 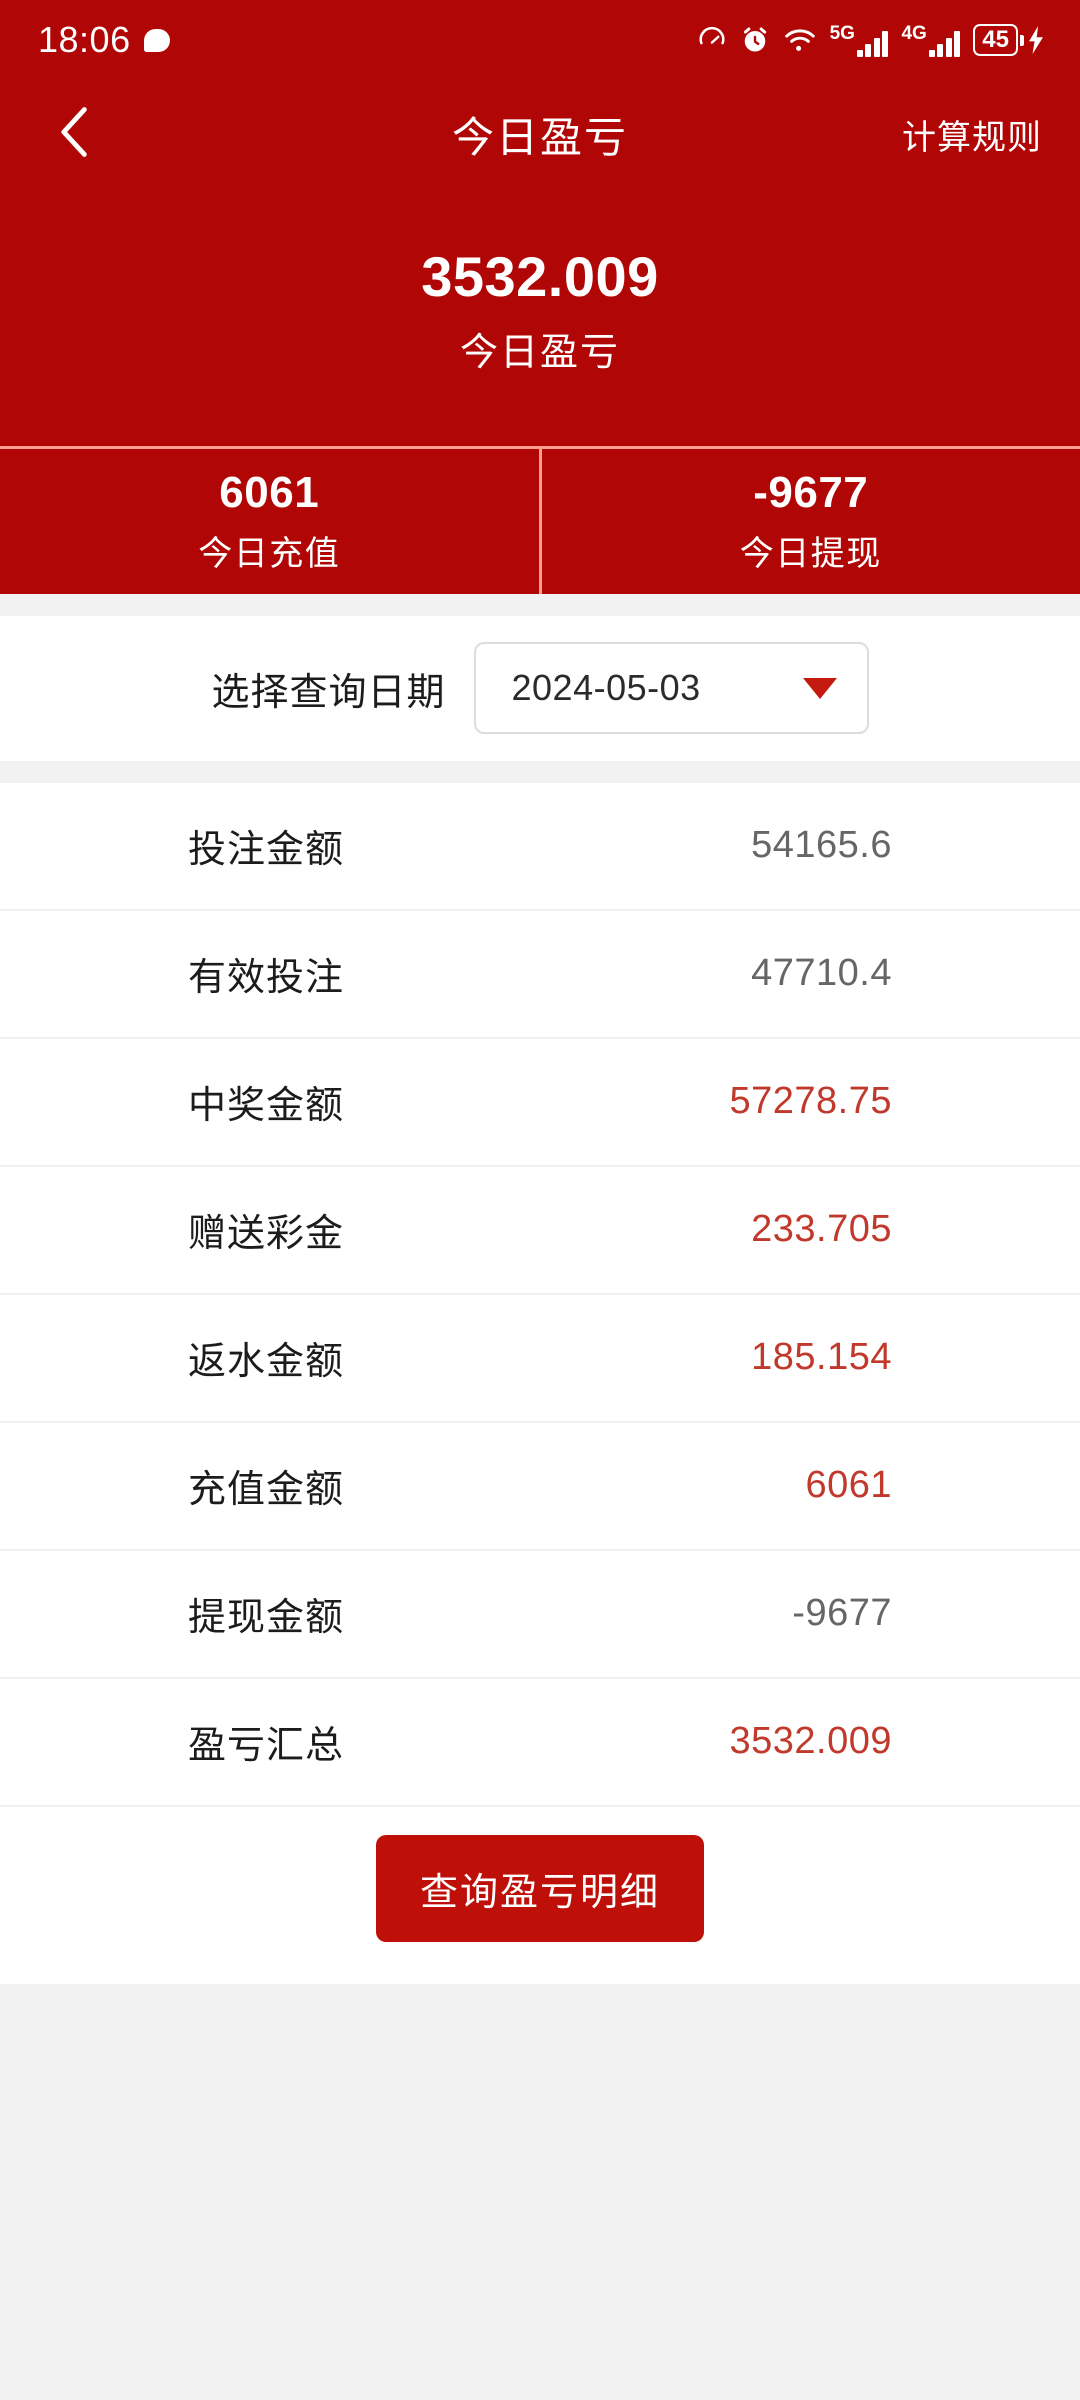 I want to click on row-value: 6061, so click(x=848, y=1485).